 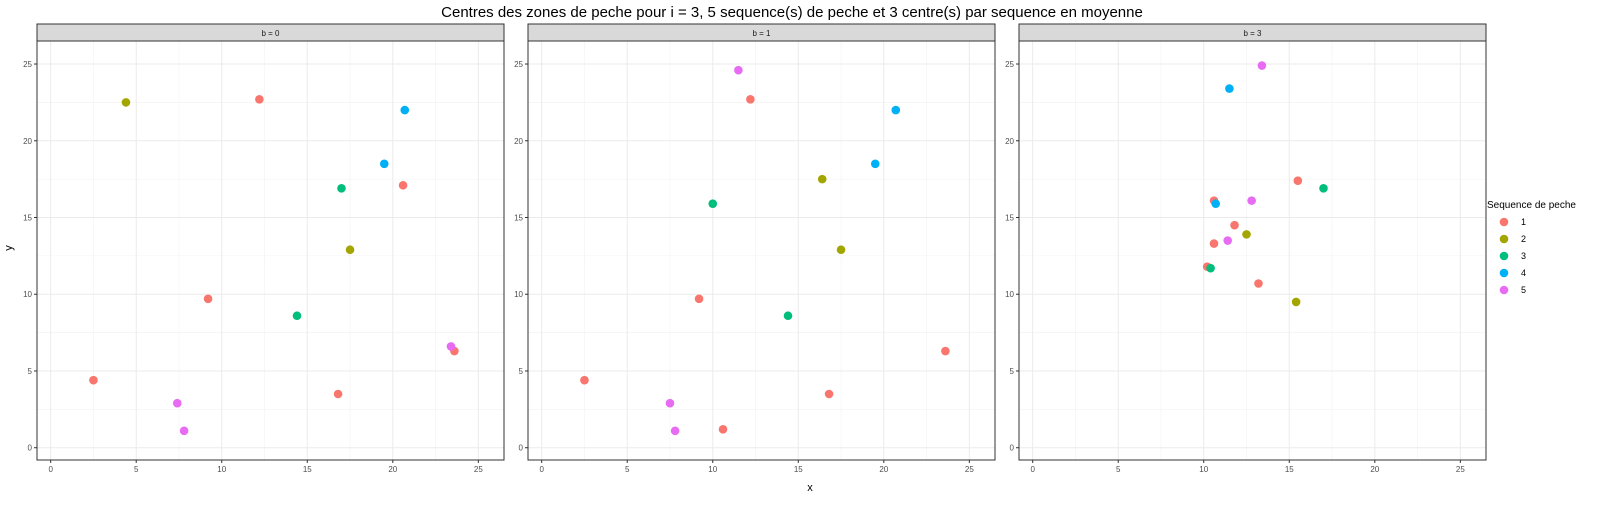 I want to click on legend-label: 3, so click(x=1523, y=256).